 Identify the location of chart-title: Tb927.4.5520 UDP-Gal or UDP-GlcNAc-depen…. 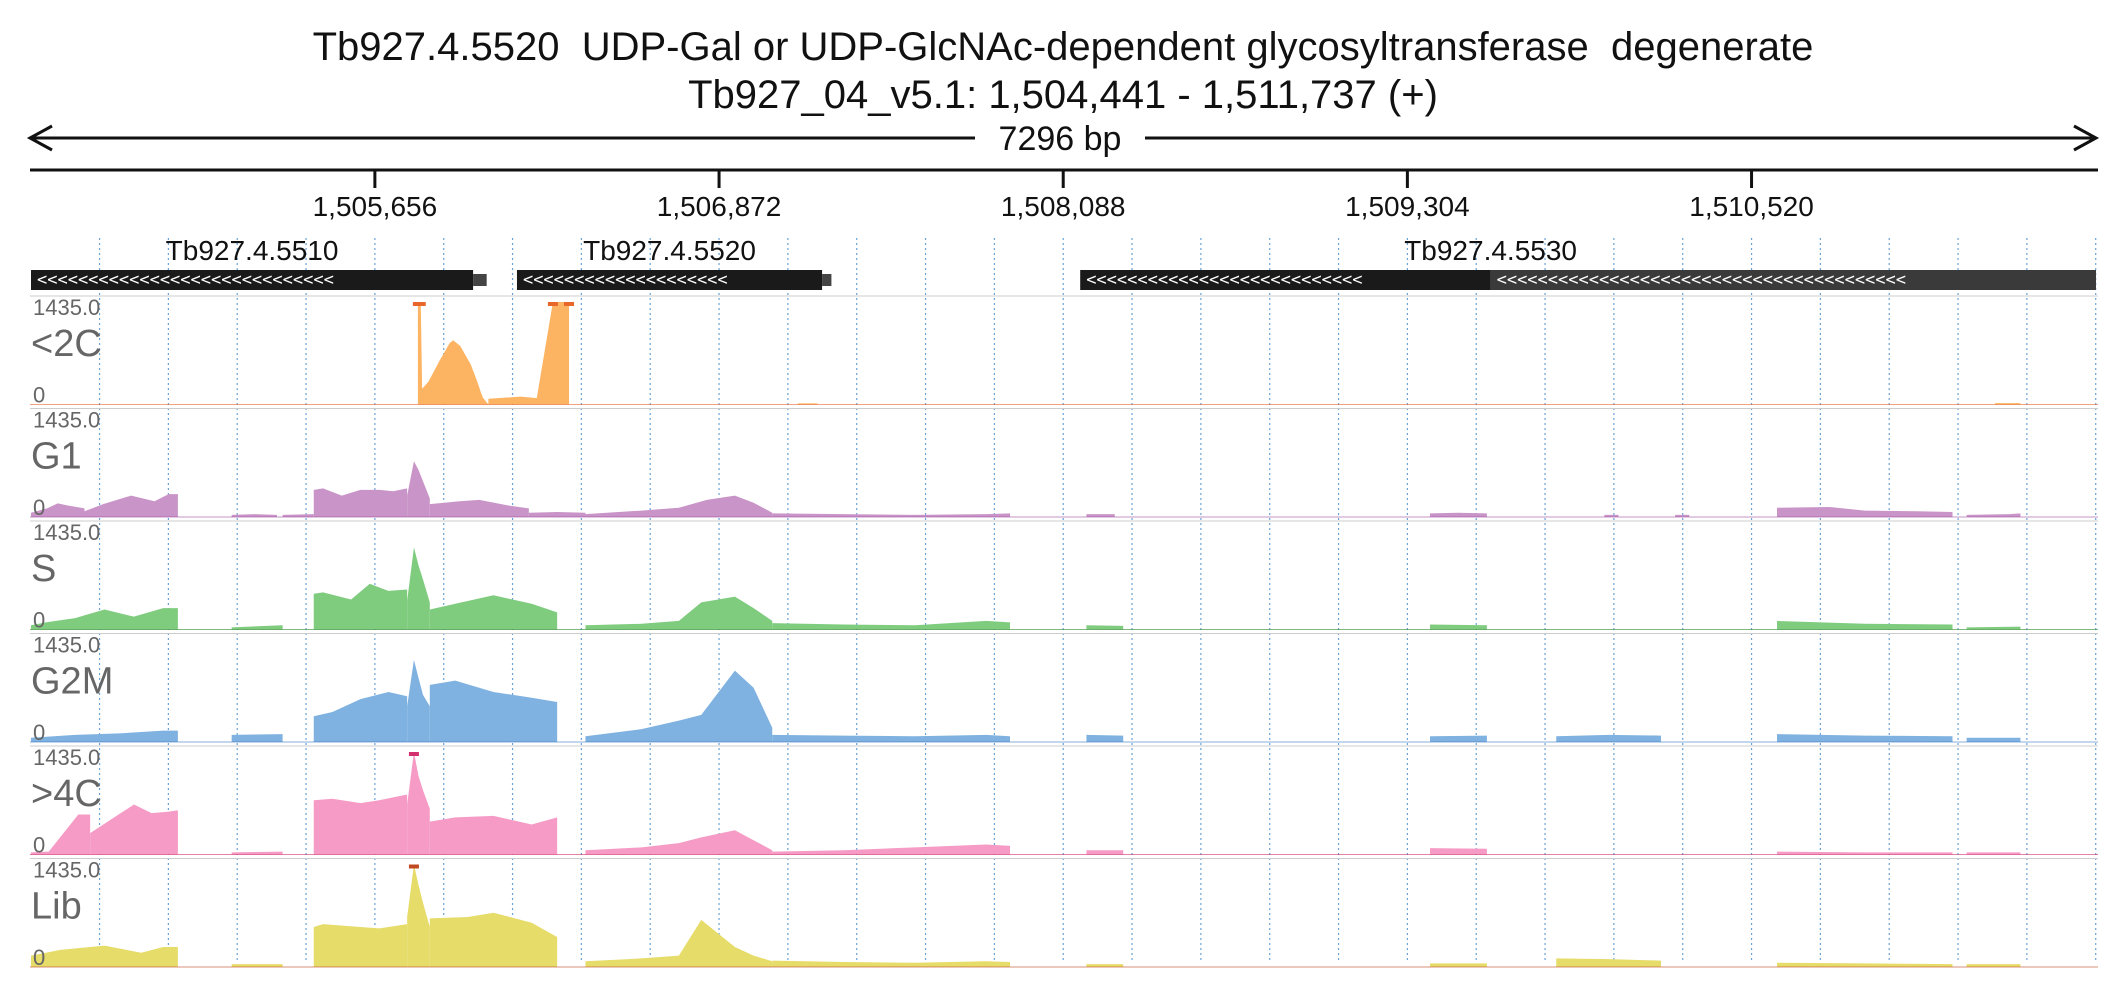
(1063, 47).